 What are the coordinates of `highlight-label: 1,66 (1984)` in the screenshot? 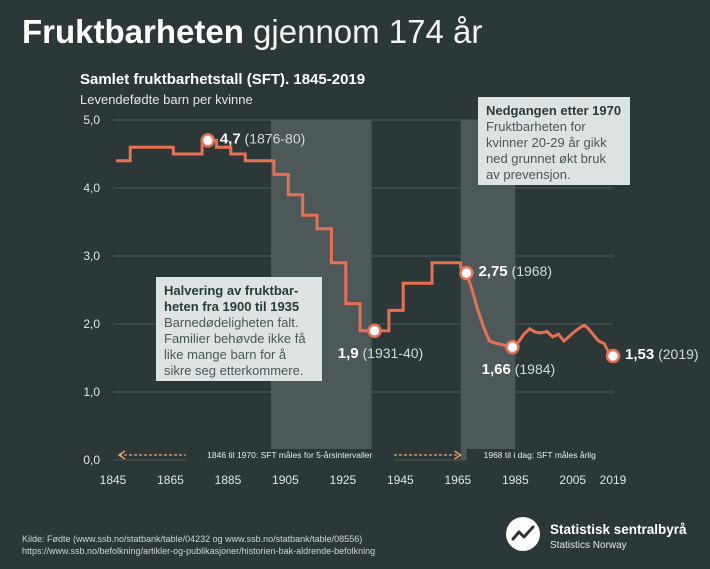 It's located at (519, 369).